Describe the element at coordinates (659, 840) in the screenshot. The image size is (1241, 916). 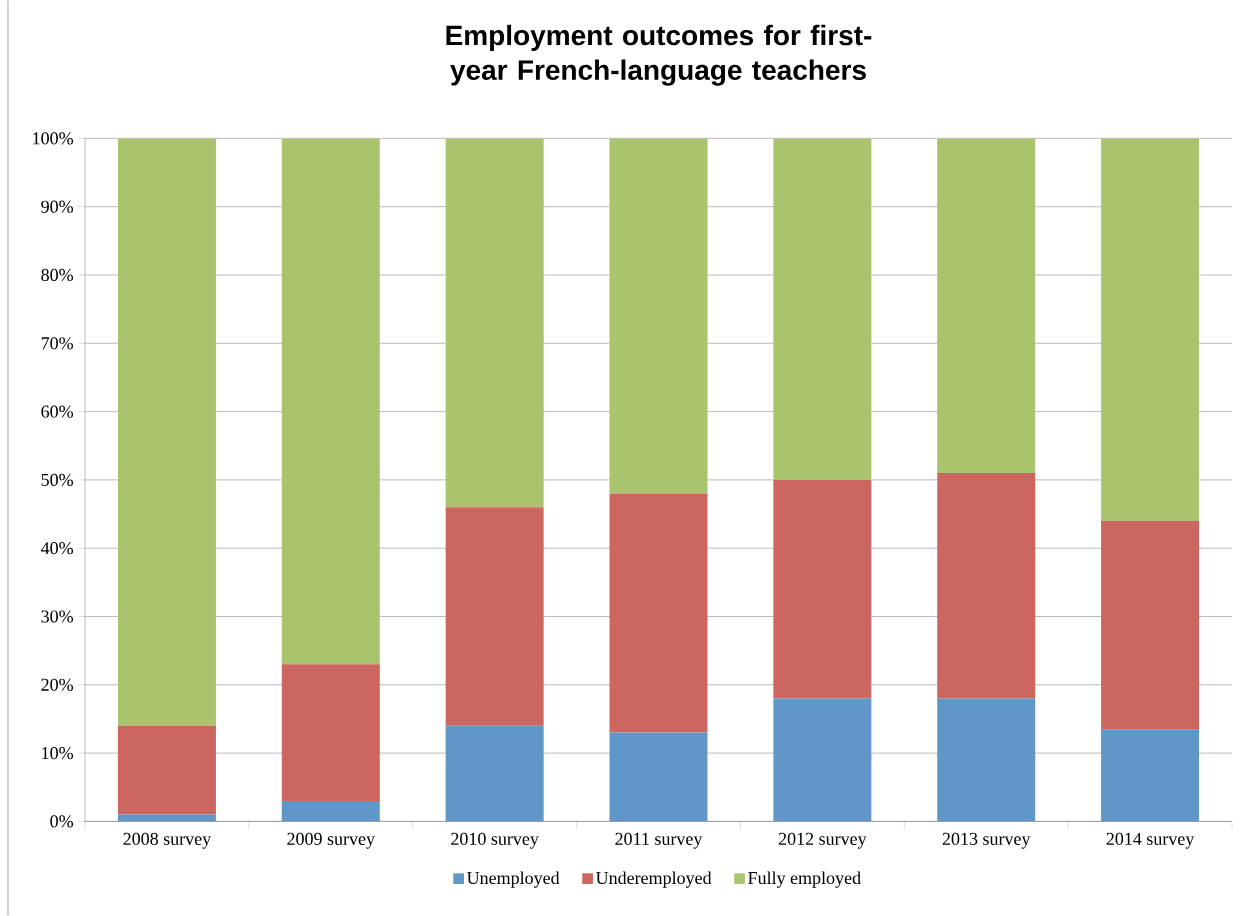
I see `x-tick-label: 2011 survey` at that location.